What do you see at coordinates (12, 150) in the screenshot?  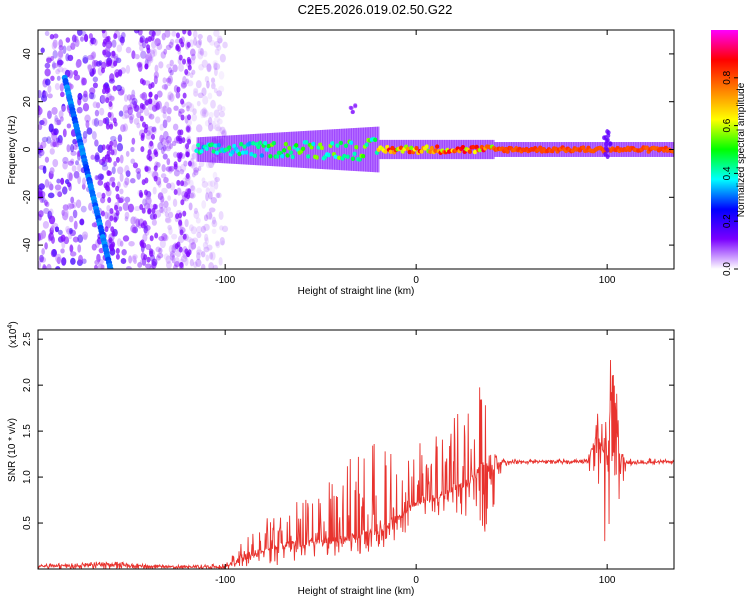 I see `spectrogram-y-label: Frequency (Hz)` at bounding box center [12, 150].